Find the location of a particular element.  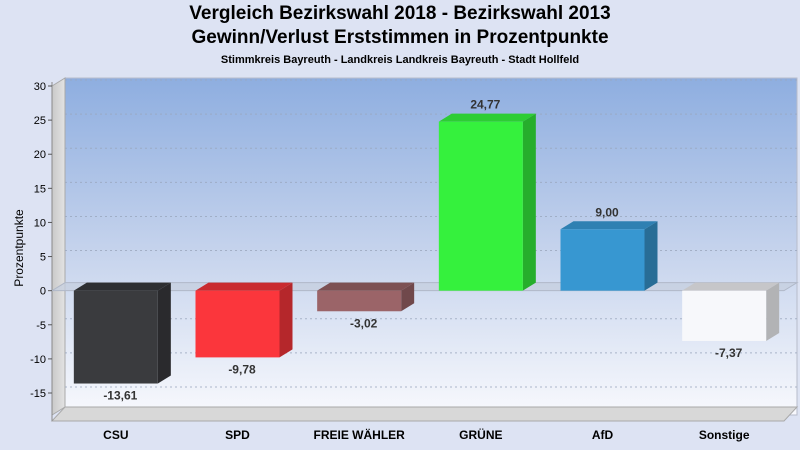

plot-floor is located at coordinates (424, 414).